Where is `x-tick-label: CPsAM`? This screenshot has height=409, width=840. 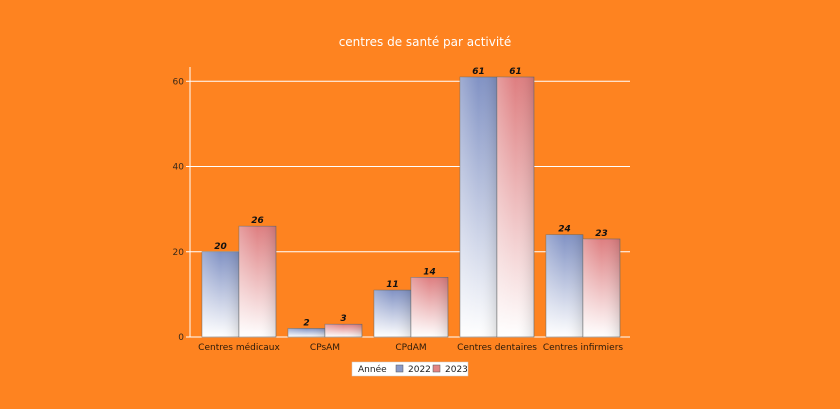
x-tick-label: CPsAM is located at coordinates (325, 348).